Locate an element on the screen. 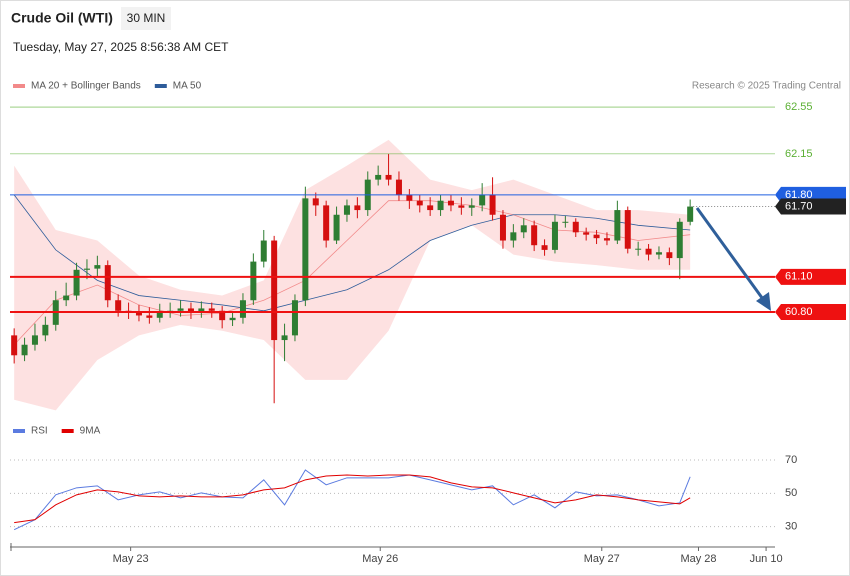 Image resolution: width=850 pixels, height=576 pixels. x-tick-label: May 26 is located at coordinates (380, 559).